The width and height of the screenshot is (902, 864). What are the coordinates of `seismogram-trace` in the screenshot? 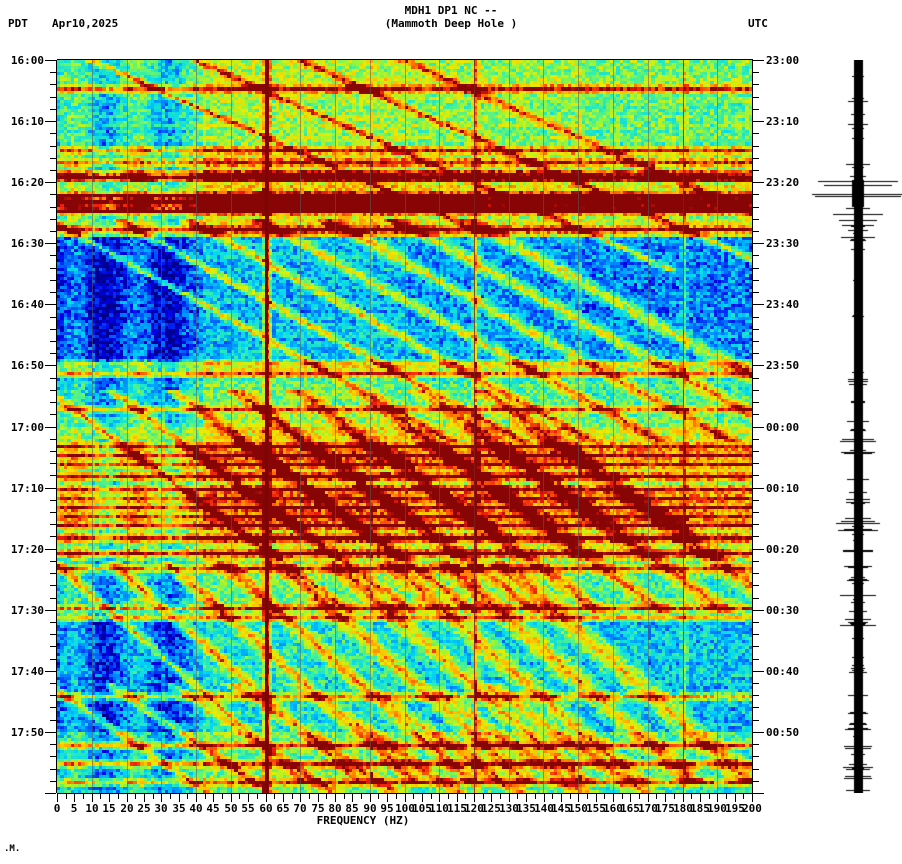 It's located at (854, 426).